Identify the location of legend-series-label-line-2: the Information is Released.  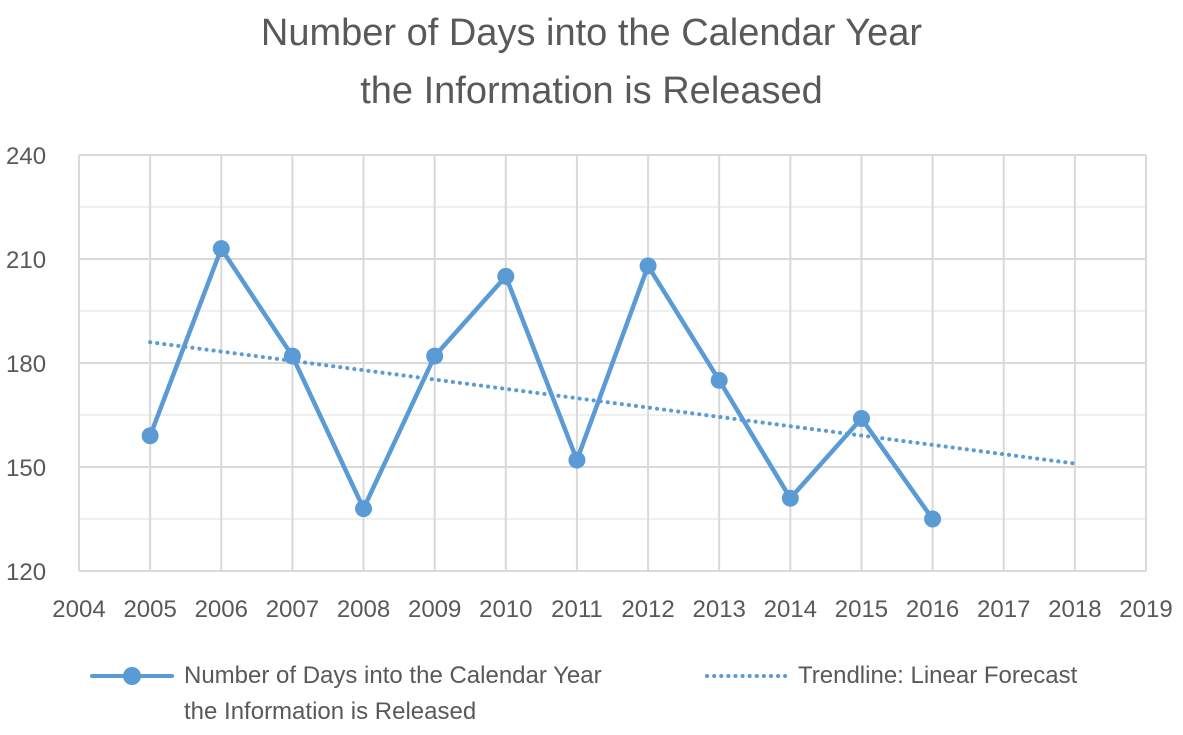
(330, 711).